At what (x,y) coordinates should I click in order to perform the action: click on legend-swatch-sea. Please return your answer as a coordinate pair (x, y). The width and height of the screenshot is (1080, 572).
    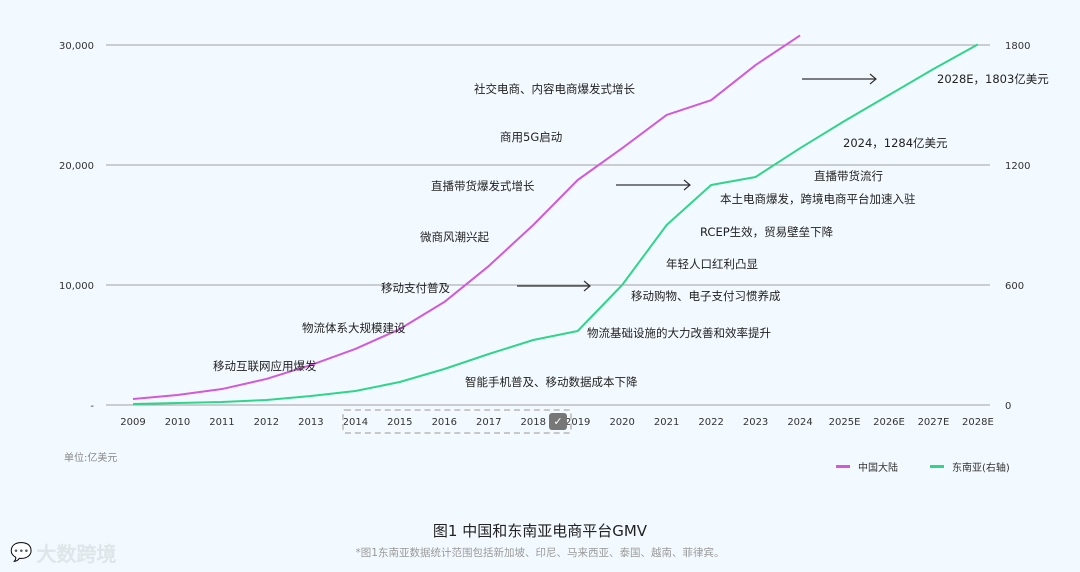
    Looking at the image, I should click on (937, 466).